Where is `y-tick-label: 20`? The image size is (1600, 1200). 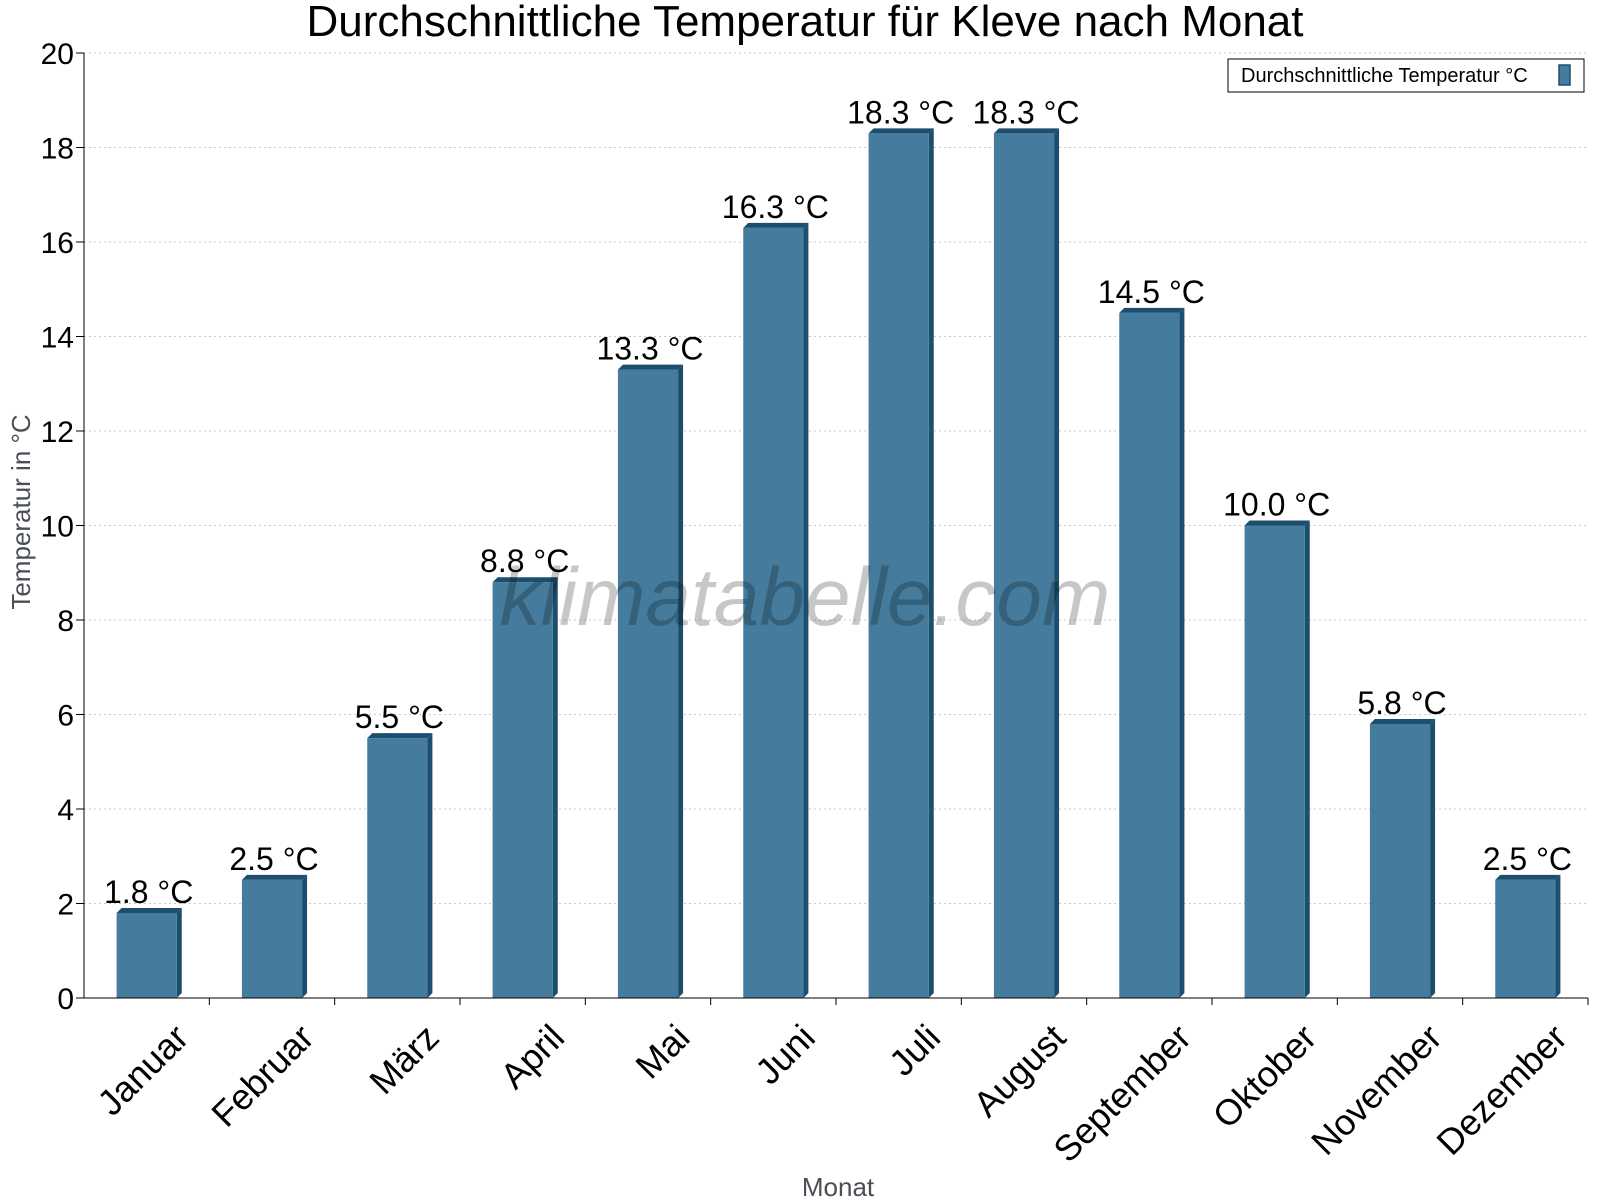 y-tick-label: 20 is located at coordinates (57, 54).